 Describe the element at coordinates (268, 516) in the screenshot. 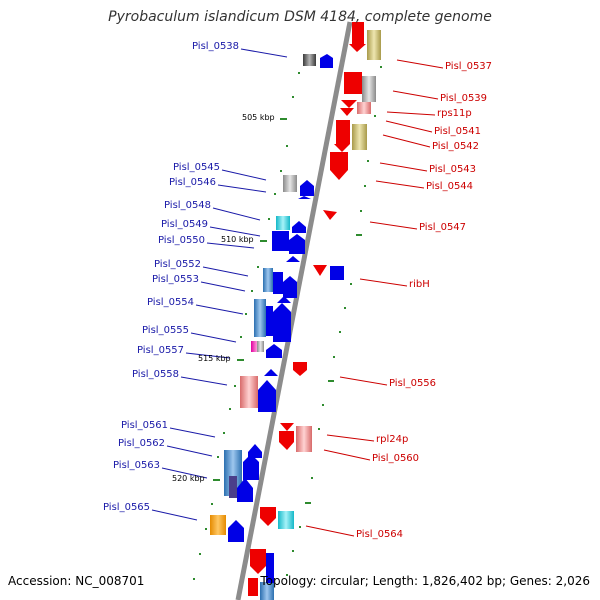

I see `gene-pisl-0564-arrow` at that location.